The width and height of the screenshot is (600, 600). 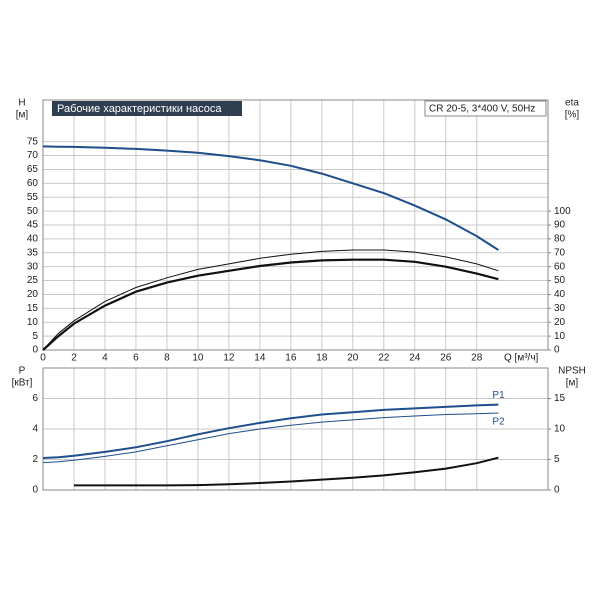 What do you see at coordinates (572, 383) in the screenshot?
I see `y2-axis-unit: [м]` at bounding box center [572, 383].